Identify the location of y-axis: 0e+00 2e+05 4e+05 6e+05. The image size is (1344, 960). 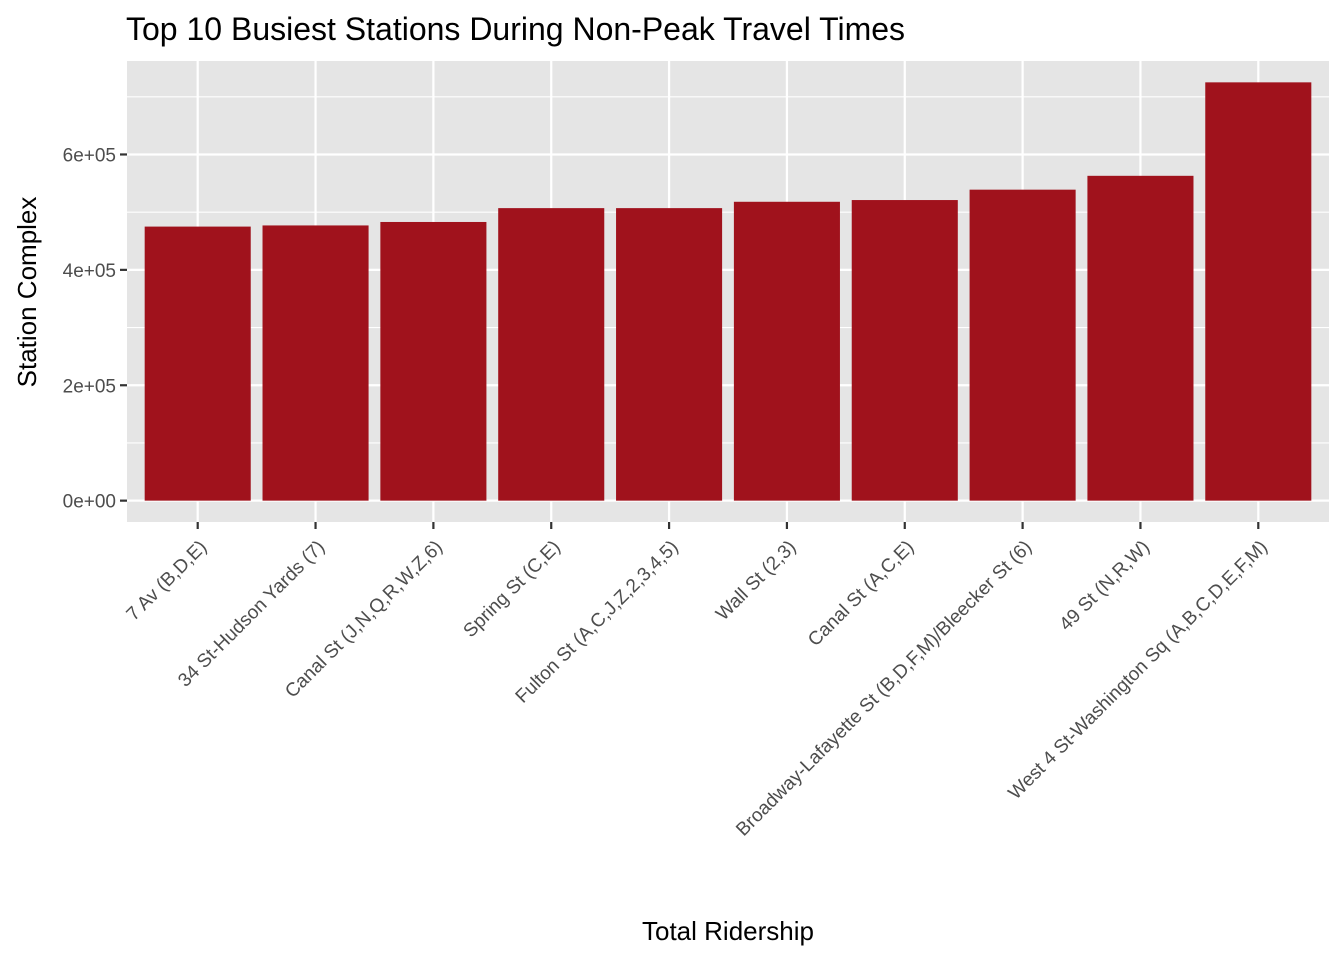
(95, 329).